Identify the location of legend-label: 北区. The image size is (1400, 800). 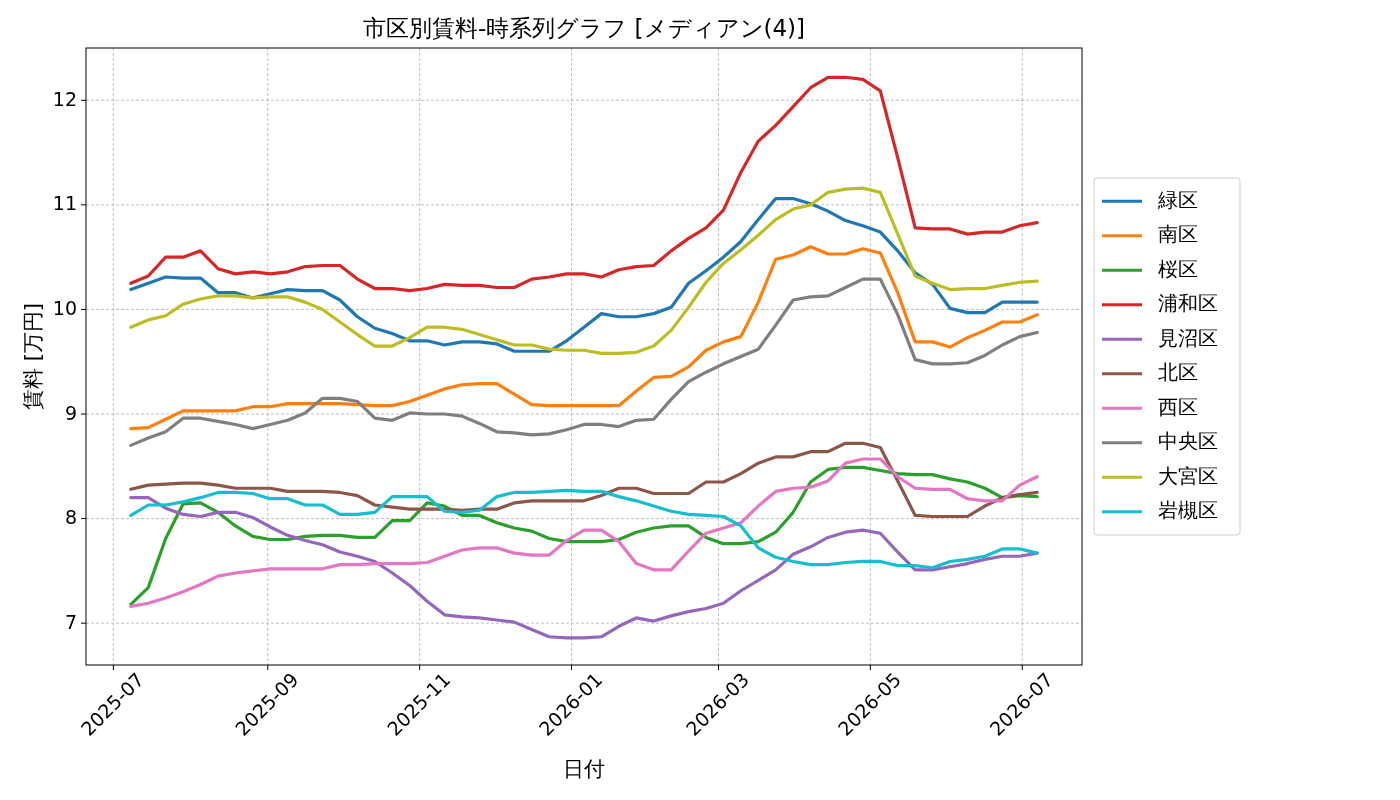
(1178, 372).